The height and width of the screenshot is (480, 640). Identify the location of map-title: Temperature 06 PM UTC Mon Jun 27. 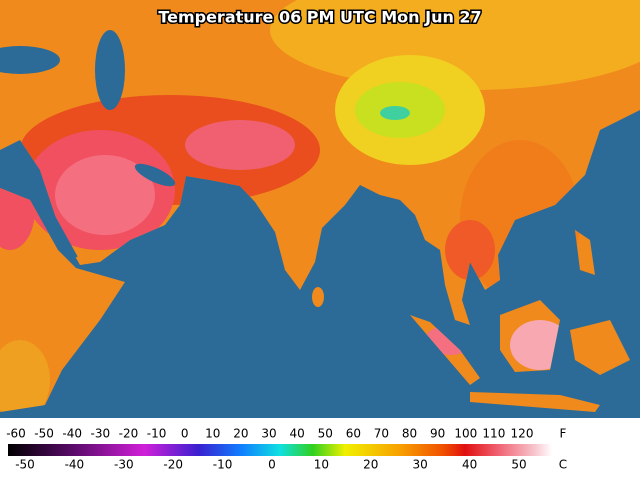
(319, 17).